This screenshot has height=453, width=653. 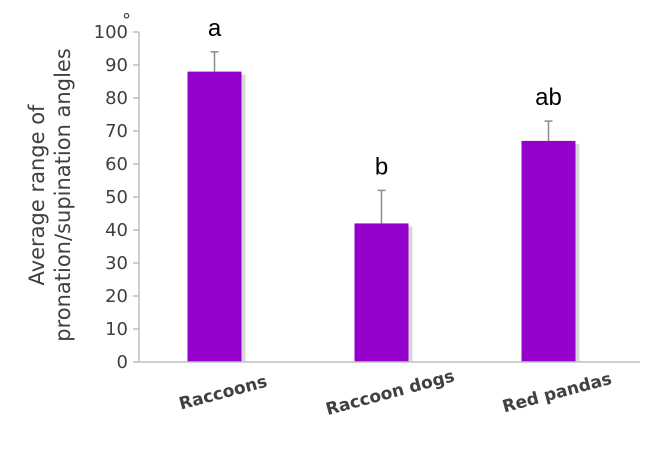 I want to click on y-tick-label: 100, so click(x=111, y=32).